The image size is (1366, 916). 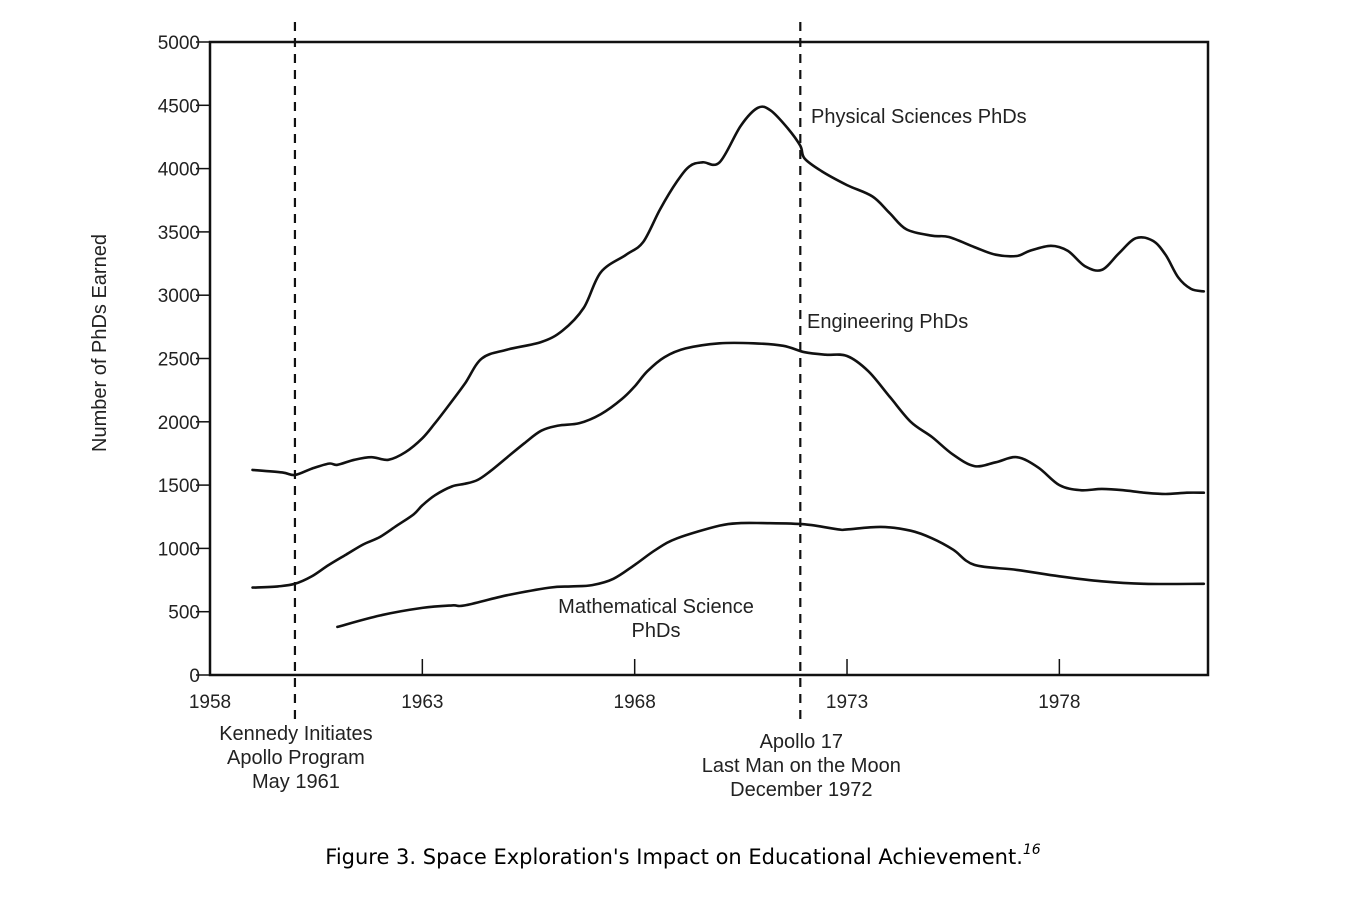 What do you see at coordinates (296, 782) in the screenshot?
I see `kennedy-annotation-line: May 1961` at bounding box center [296, 782].